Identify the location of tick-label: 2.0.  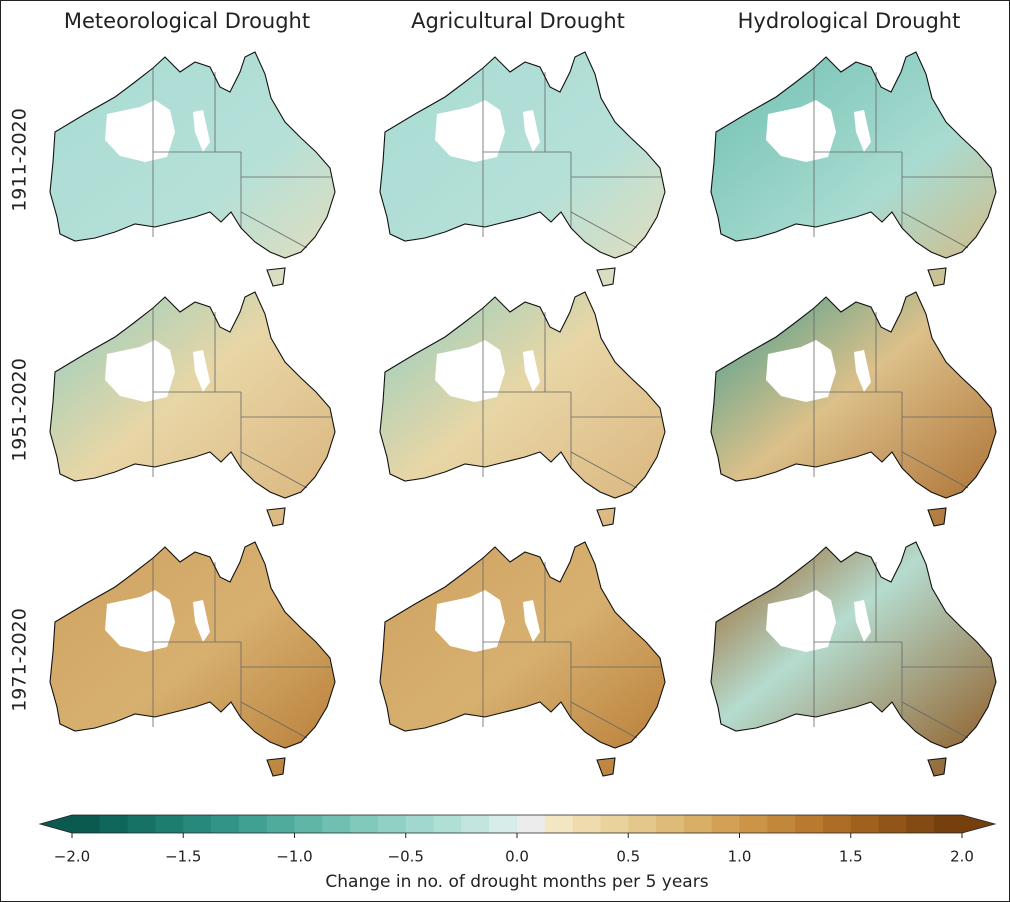
(962, 857).